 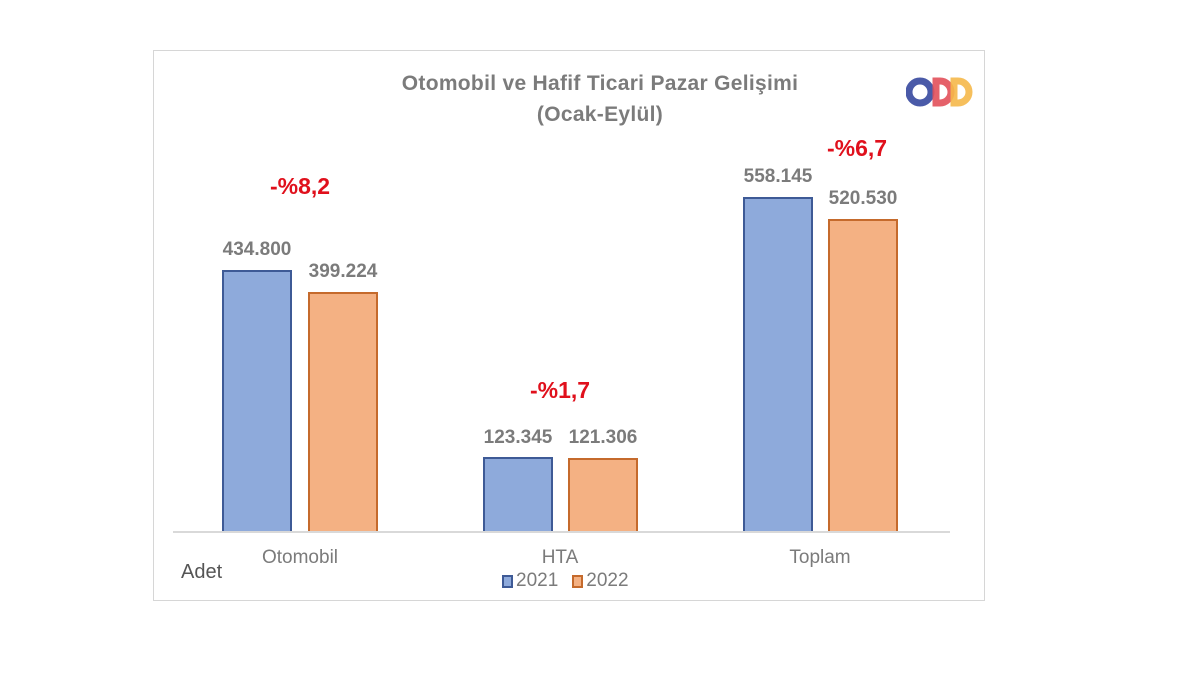 I want to click on x-axis-line, so click(x=561, y=532).